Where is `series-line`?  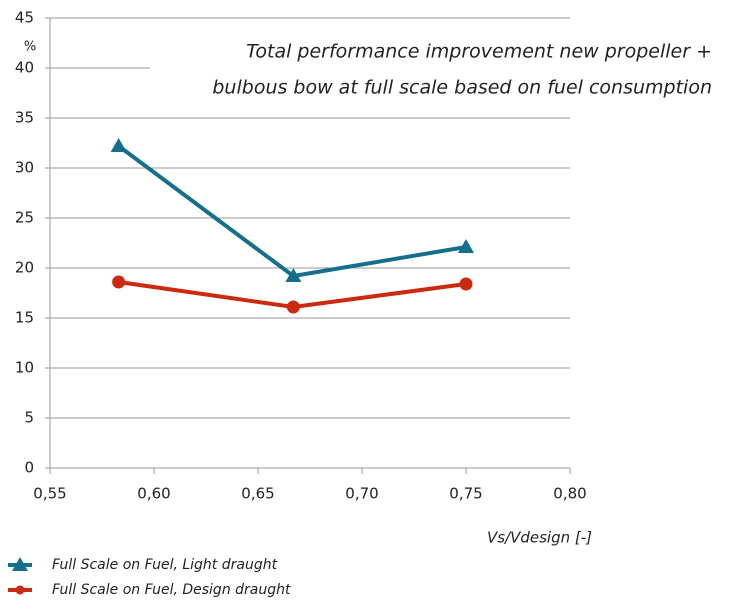 series-line is located at coordinates (292, 211).